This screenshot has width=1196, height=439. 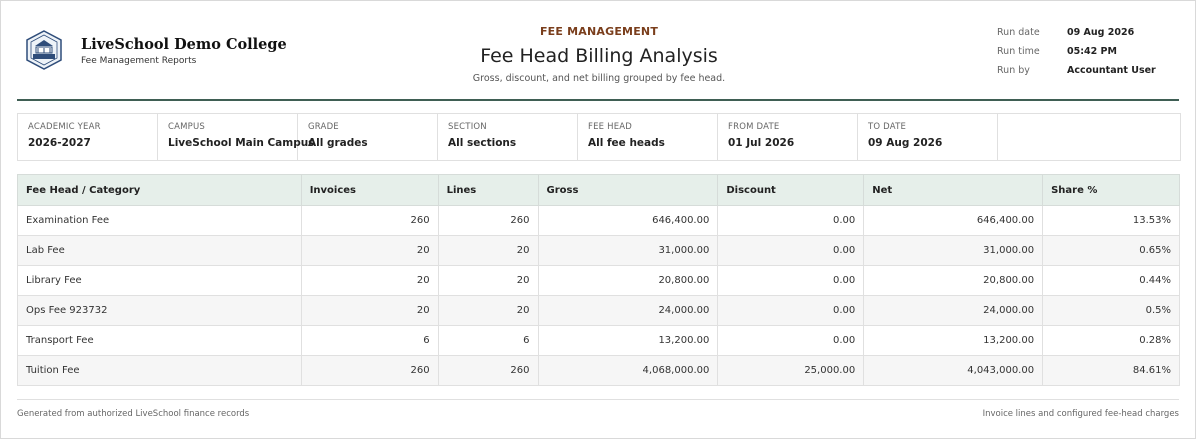 I want to click on run-time-value: 05:42 PM, so click(x=1092, y=51).